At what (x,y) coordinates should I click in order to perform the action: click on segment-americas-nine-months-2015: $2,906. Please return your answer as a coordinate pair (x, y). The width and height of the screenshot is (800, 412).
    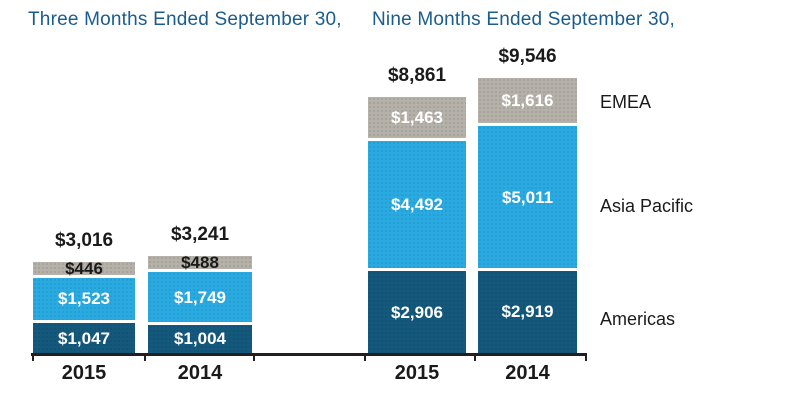
    Looking at the image, I should click on (417, 312).